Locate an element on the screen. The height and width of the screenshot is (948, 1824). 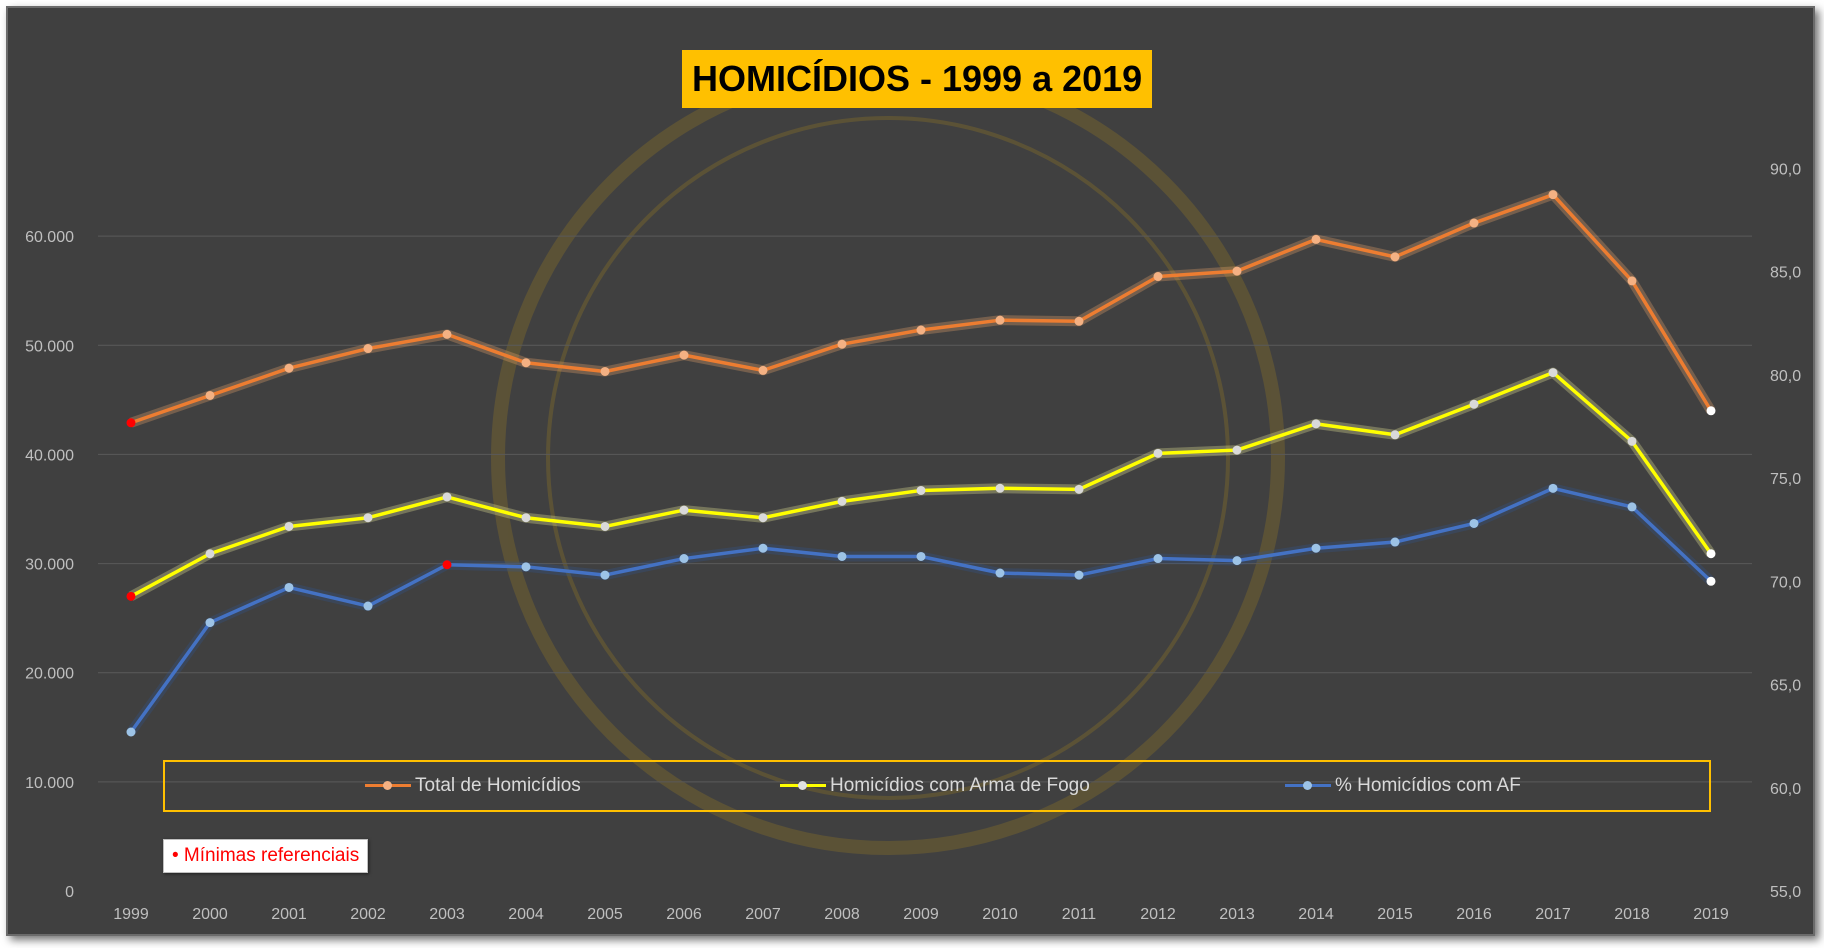
legend-label-total: Total de Homicídios is located at coordinates (498, 785).